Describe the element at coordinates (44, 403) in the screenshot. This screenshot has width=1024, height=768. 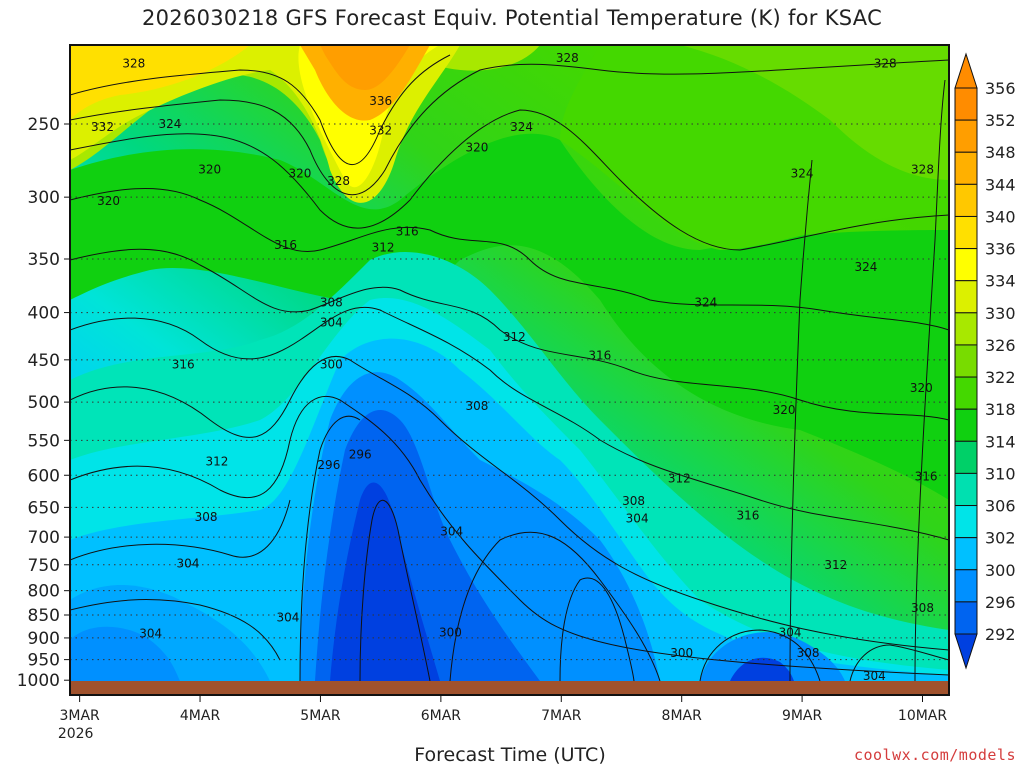
I see `y-tick-label: 500` at that location.